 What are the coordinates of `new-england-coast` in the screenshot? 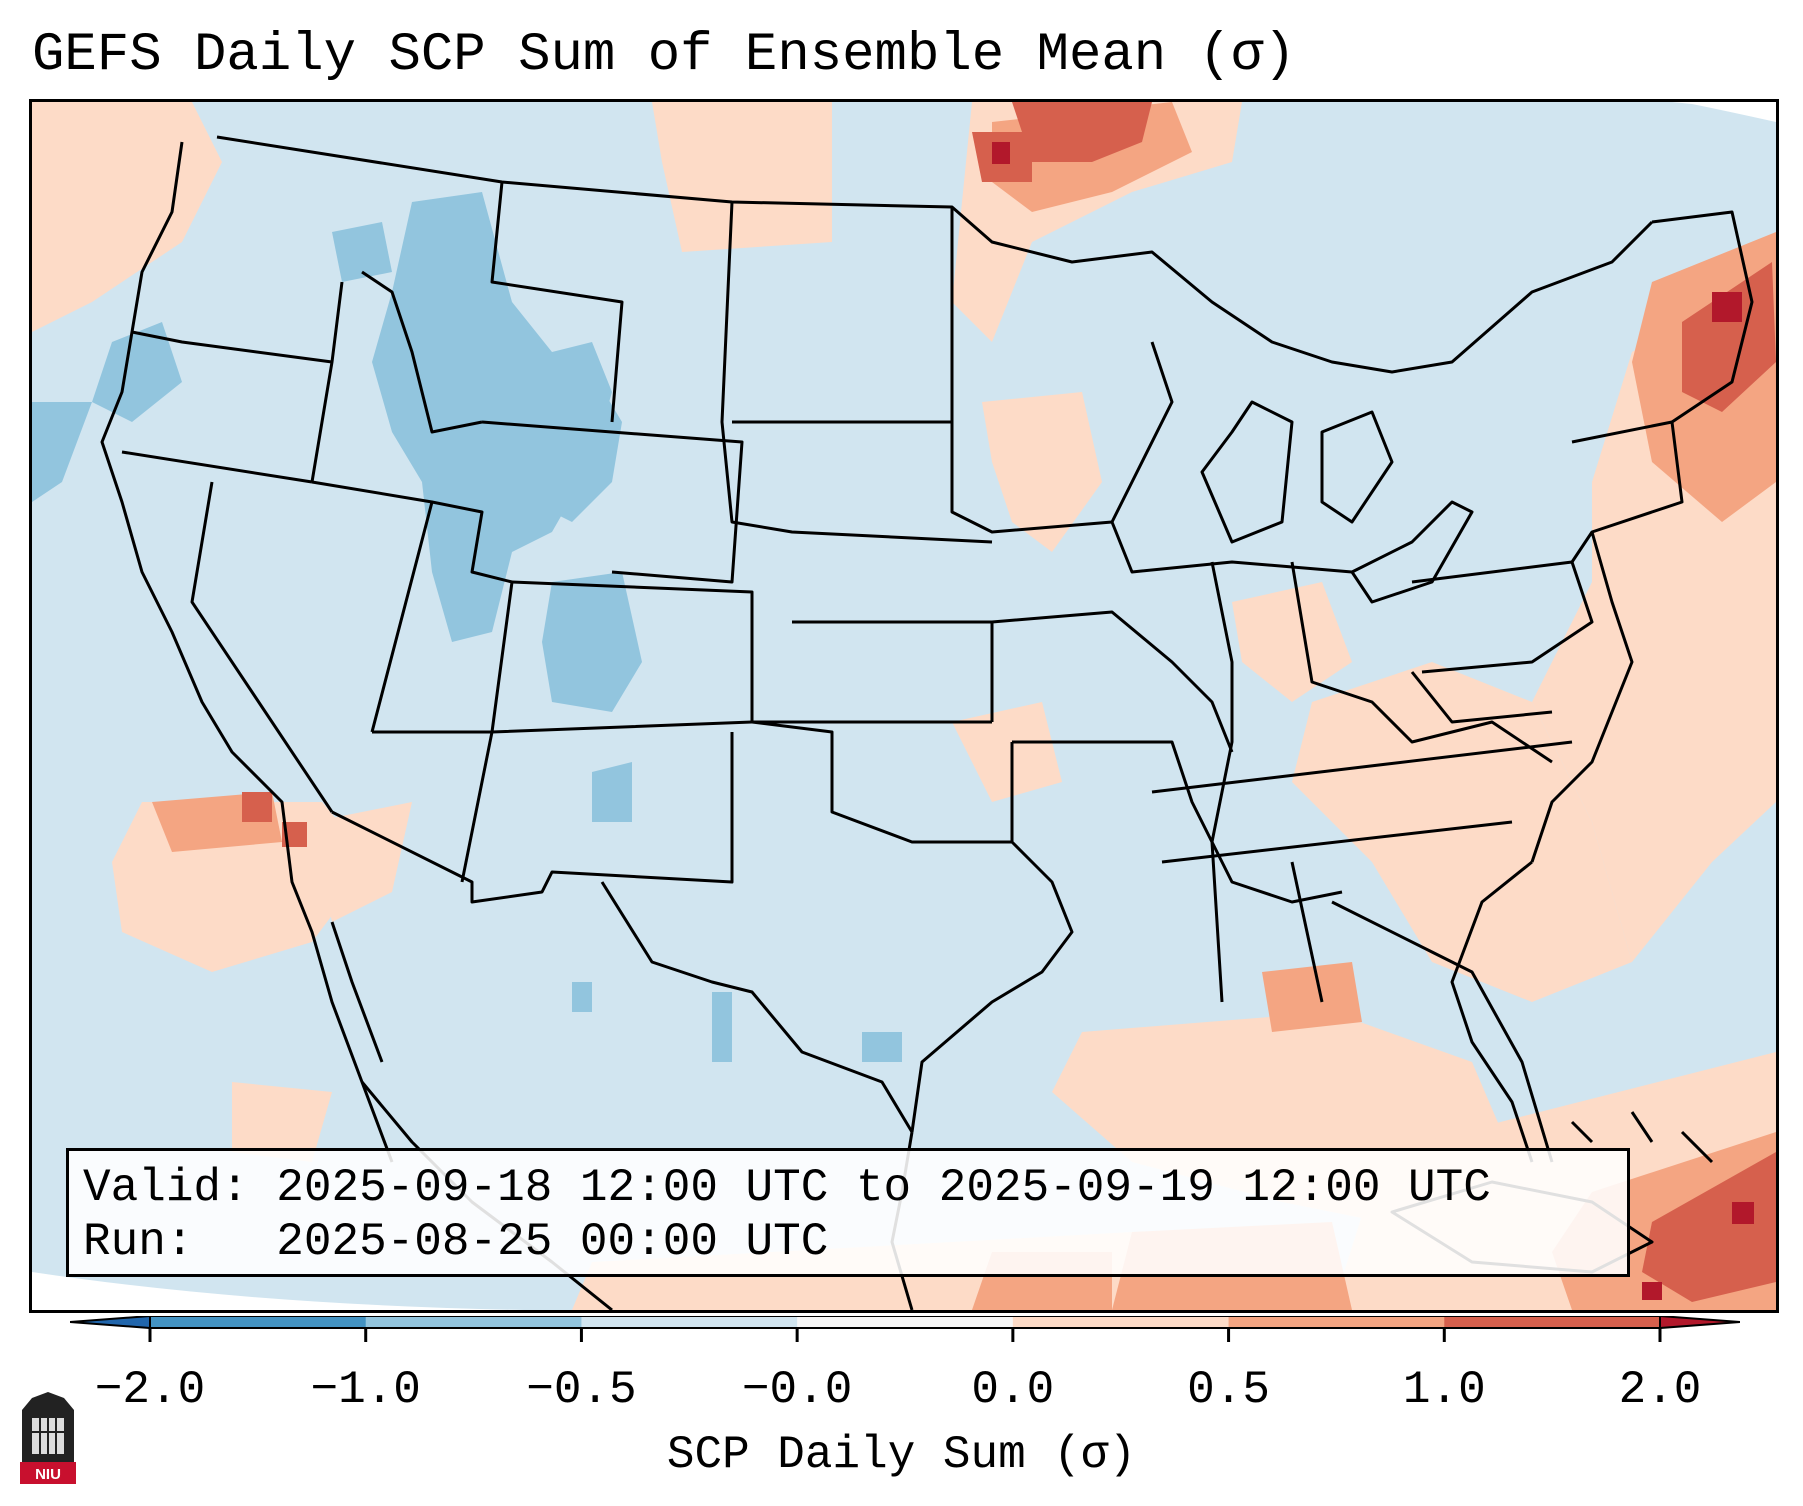 It's located at (1702, 317).